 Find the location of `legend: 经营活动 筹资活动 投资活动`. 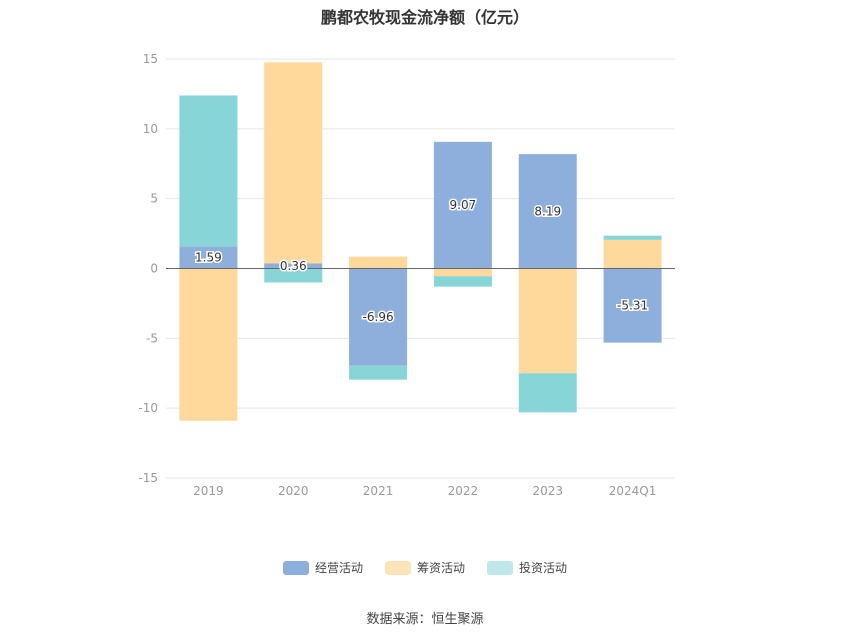

legend: 经营活动 筹资活动 投资活动 is located at coordinates (425, 567).